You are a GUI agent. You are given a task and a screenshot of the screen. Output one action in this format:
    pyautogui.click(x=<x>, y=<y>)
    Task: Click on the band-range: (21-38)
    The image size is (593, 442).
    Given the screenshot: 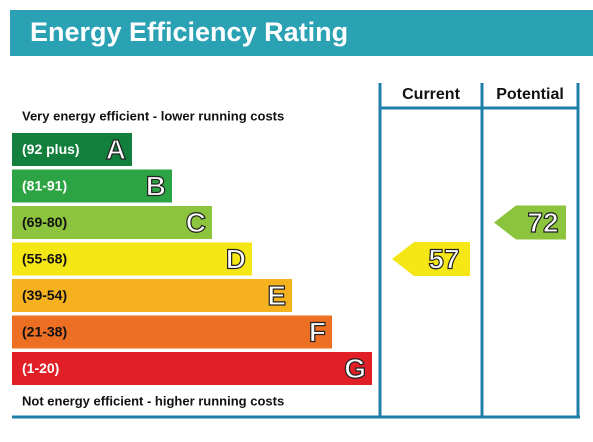 What is the action you would take?
    pyautogui.click(x=44, y=332)
    